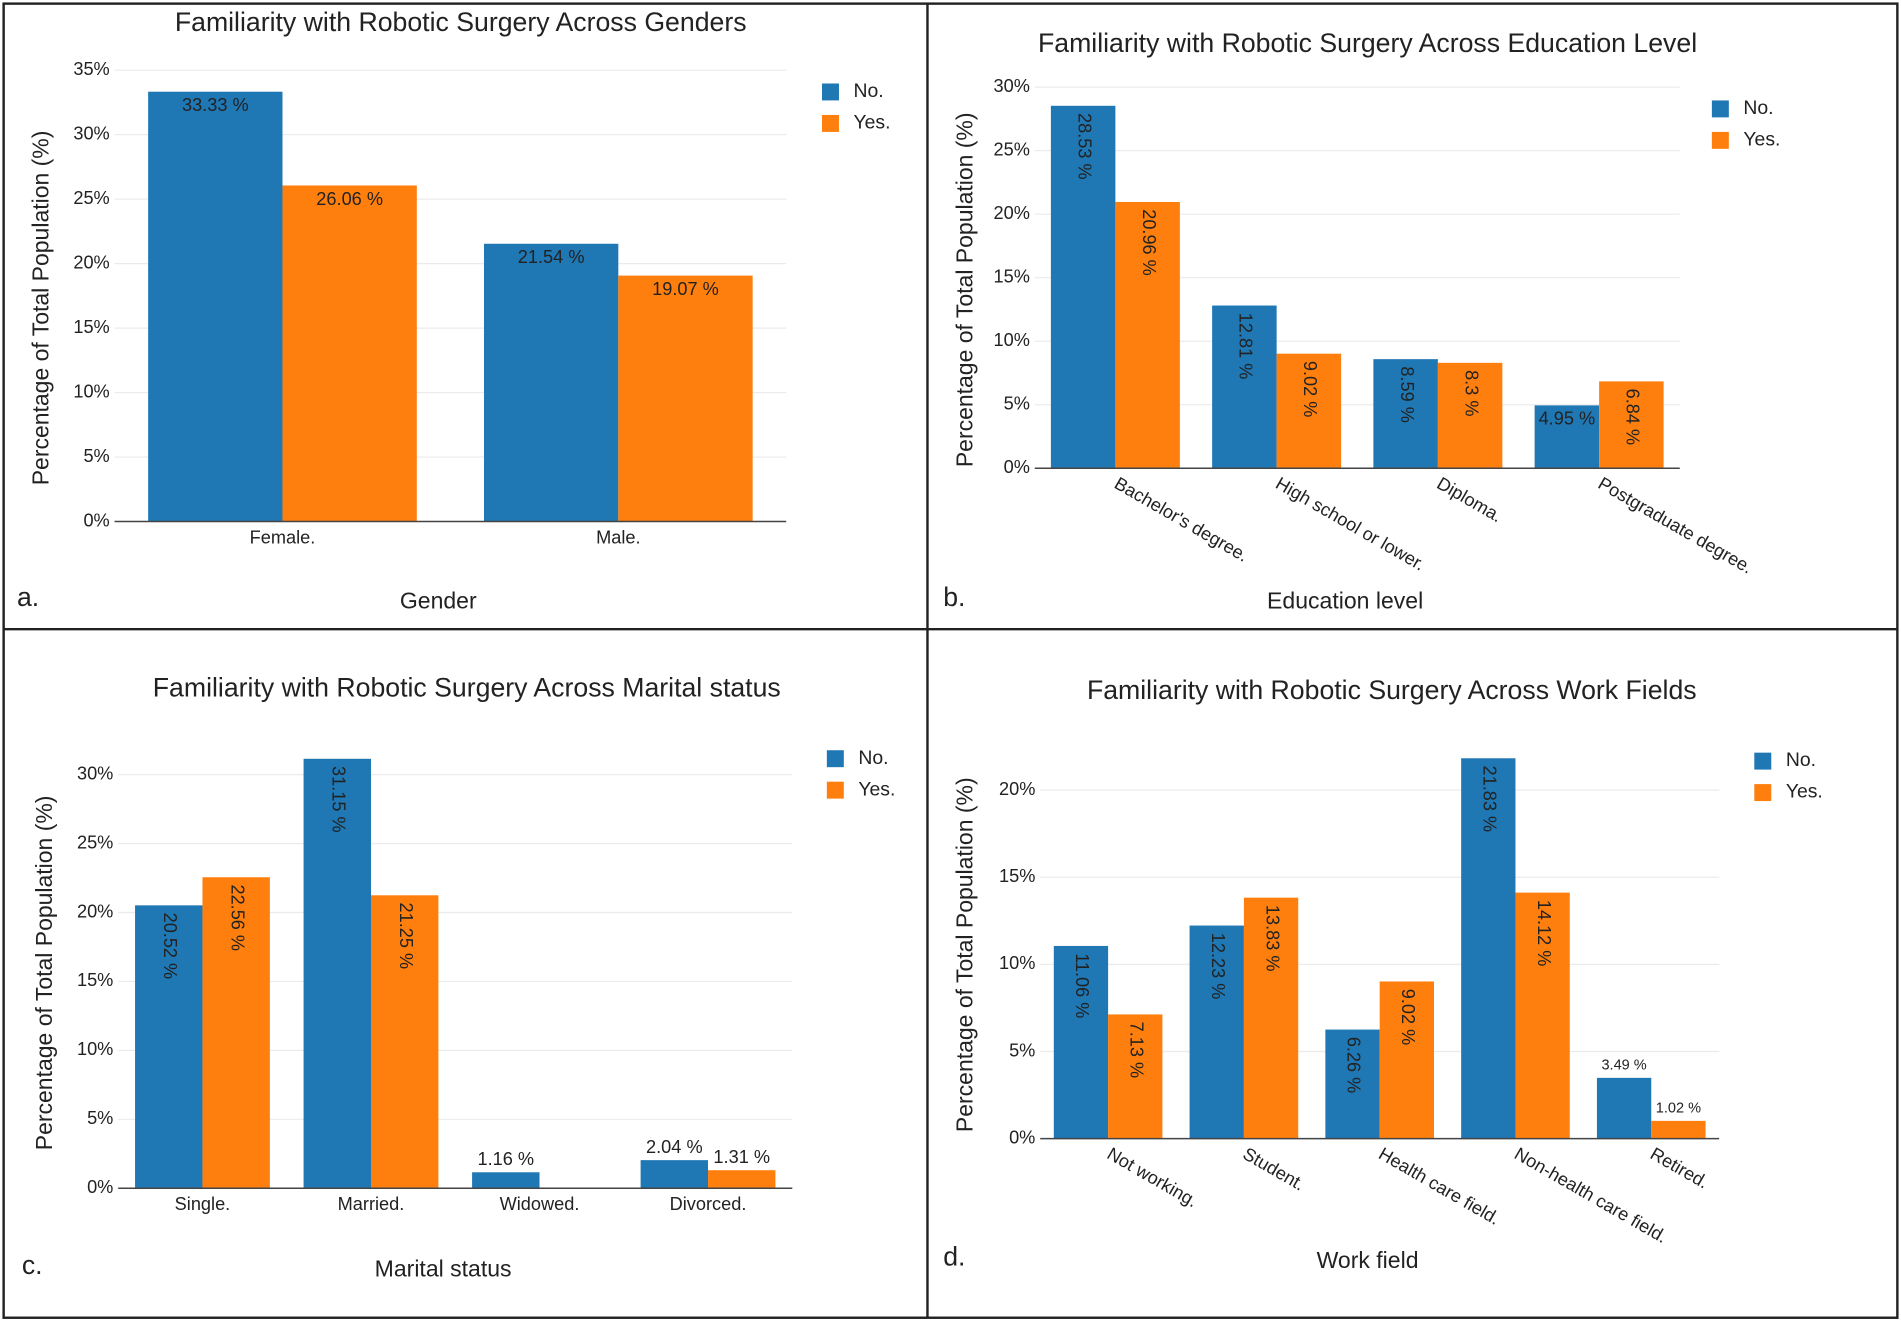 The image size is (1901, 1325). What do you see at coordinates (203, 1204) in the screenshot?
I see `x-tick-label: Single.` at bounding box center [203, 1204].